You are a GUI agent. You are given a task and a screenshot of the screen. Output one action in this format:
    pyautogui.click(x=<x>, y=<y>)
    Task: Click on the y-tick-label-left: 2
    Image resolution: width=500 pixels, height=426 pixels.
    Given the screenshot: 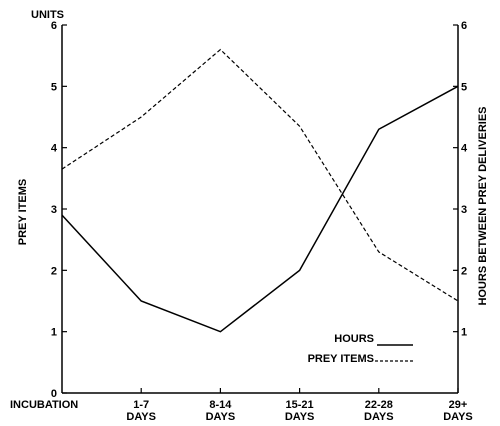 What is the action you would take?
    pyautogui.click(x=54, y=271)
    